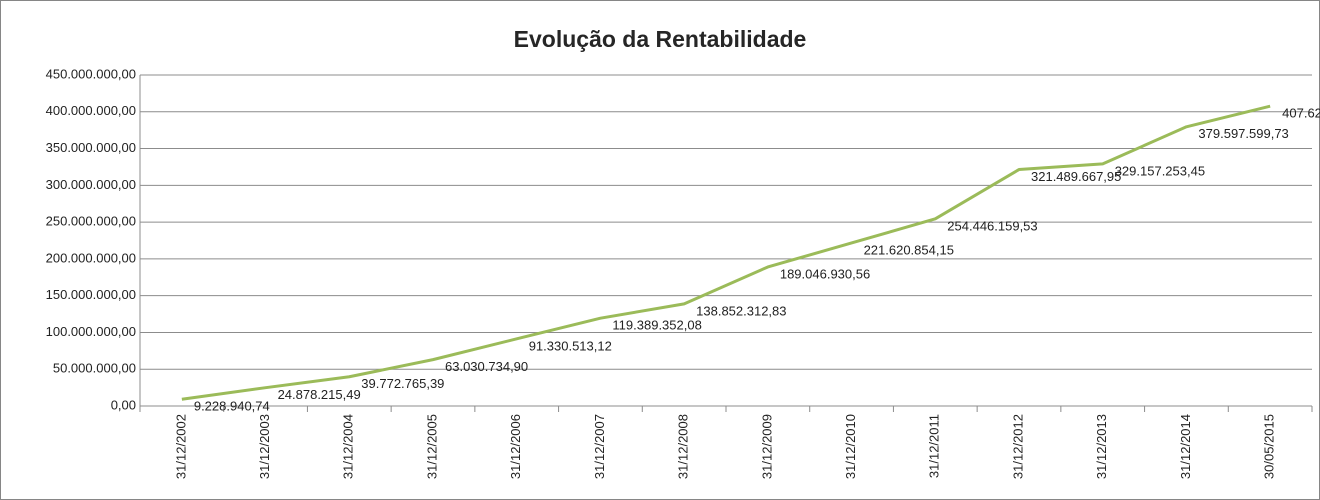 This screenshot has width=1320, height=500. Describe the element at coordinates (431, 446) in the screenshot. I see `x-tick-label: 31/12/2005` at that location.